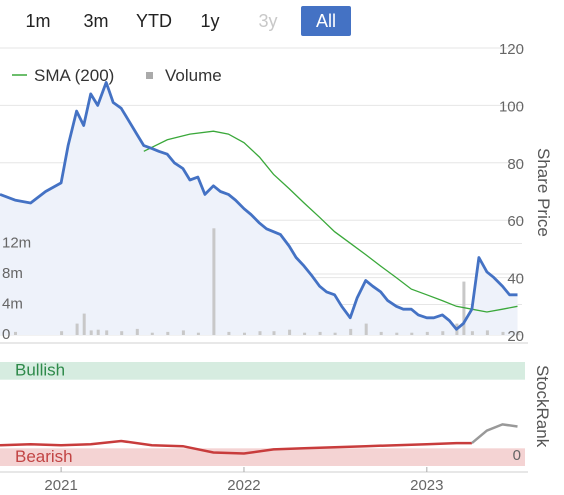  Describe the element at coordinates (96, 21) in the screenshot. I see `tab-3m: 3m` at that location.